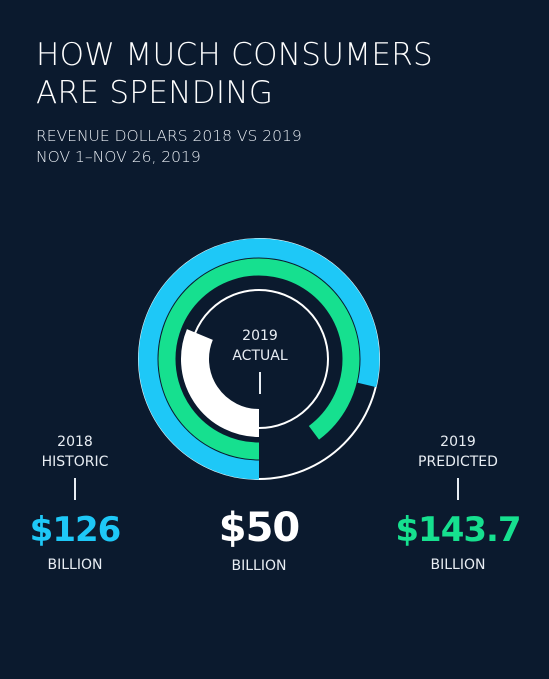 This screenshot has height=679, width=549. Describe the element at coordinates (259, 566) in the screenshot. I see `actual-unit: BILLION` at that location.